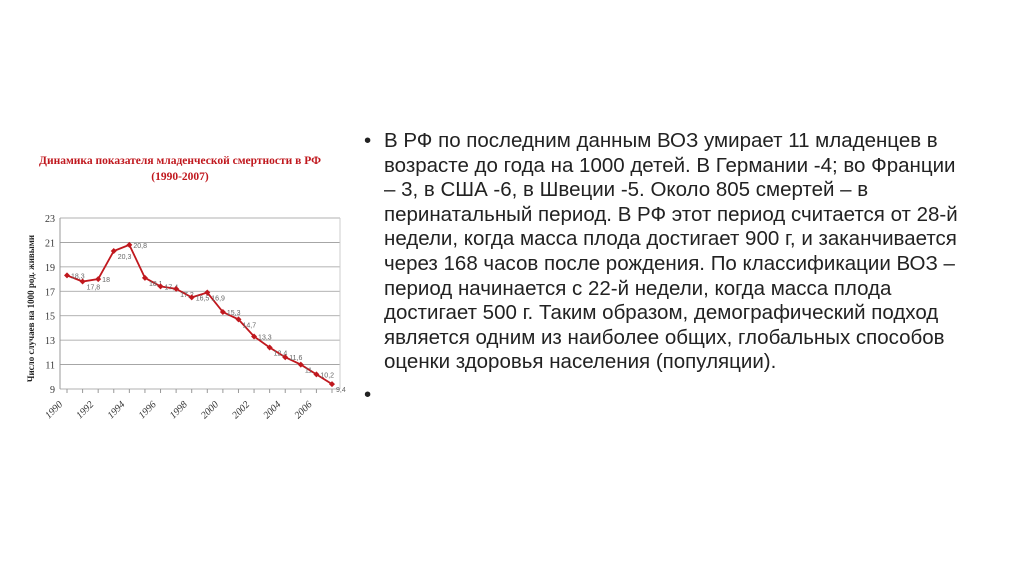 This screenshot has width=1024, height=574. I want to click on x-tick-label: 1994, so click(117, 410).